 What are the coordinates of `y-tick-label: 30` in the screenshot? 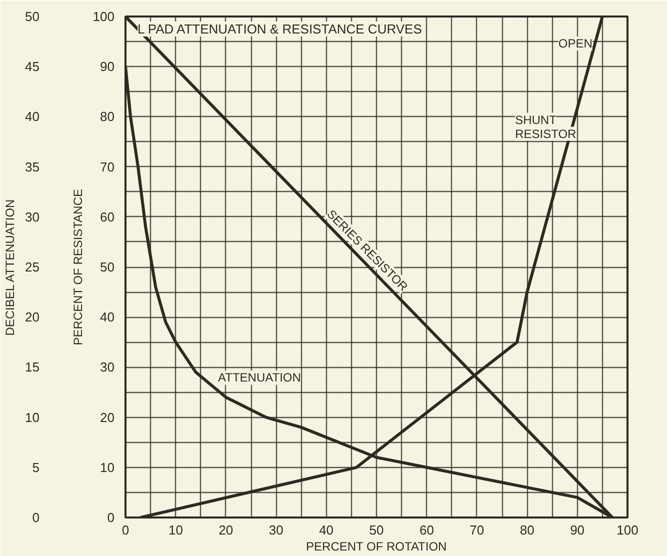 It's located at (107, 367).